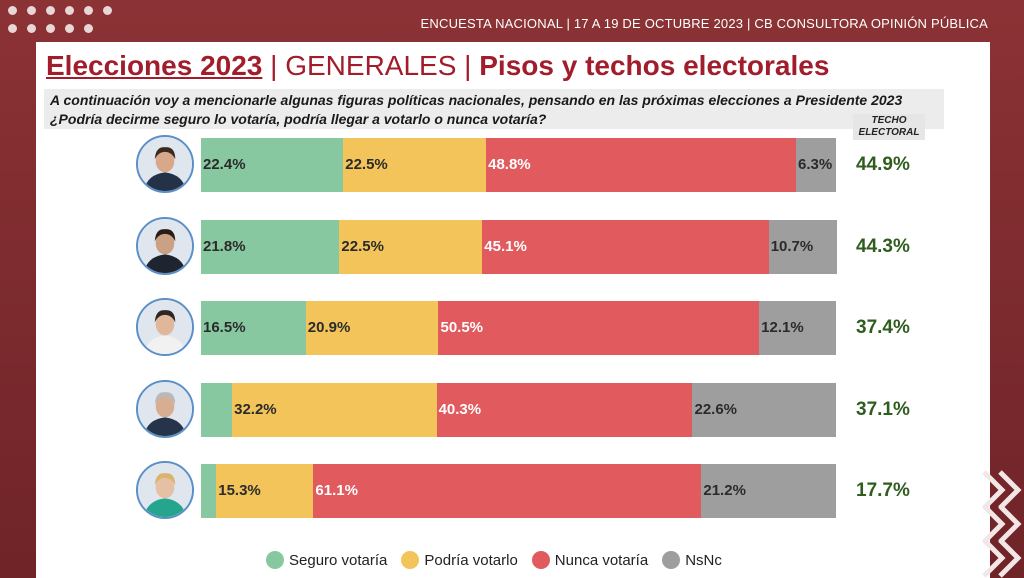 This screenshot has width=1024, height=578. Describe the element at coordinates (63, 21) in the screenshot. I see `decorative-dots` at that location.